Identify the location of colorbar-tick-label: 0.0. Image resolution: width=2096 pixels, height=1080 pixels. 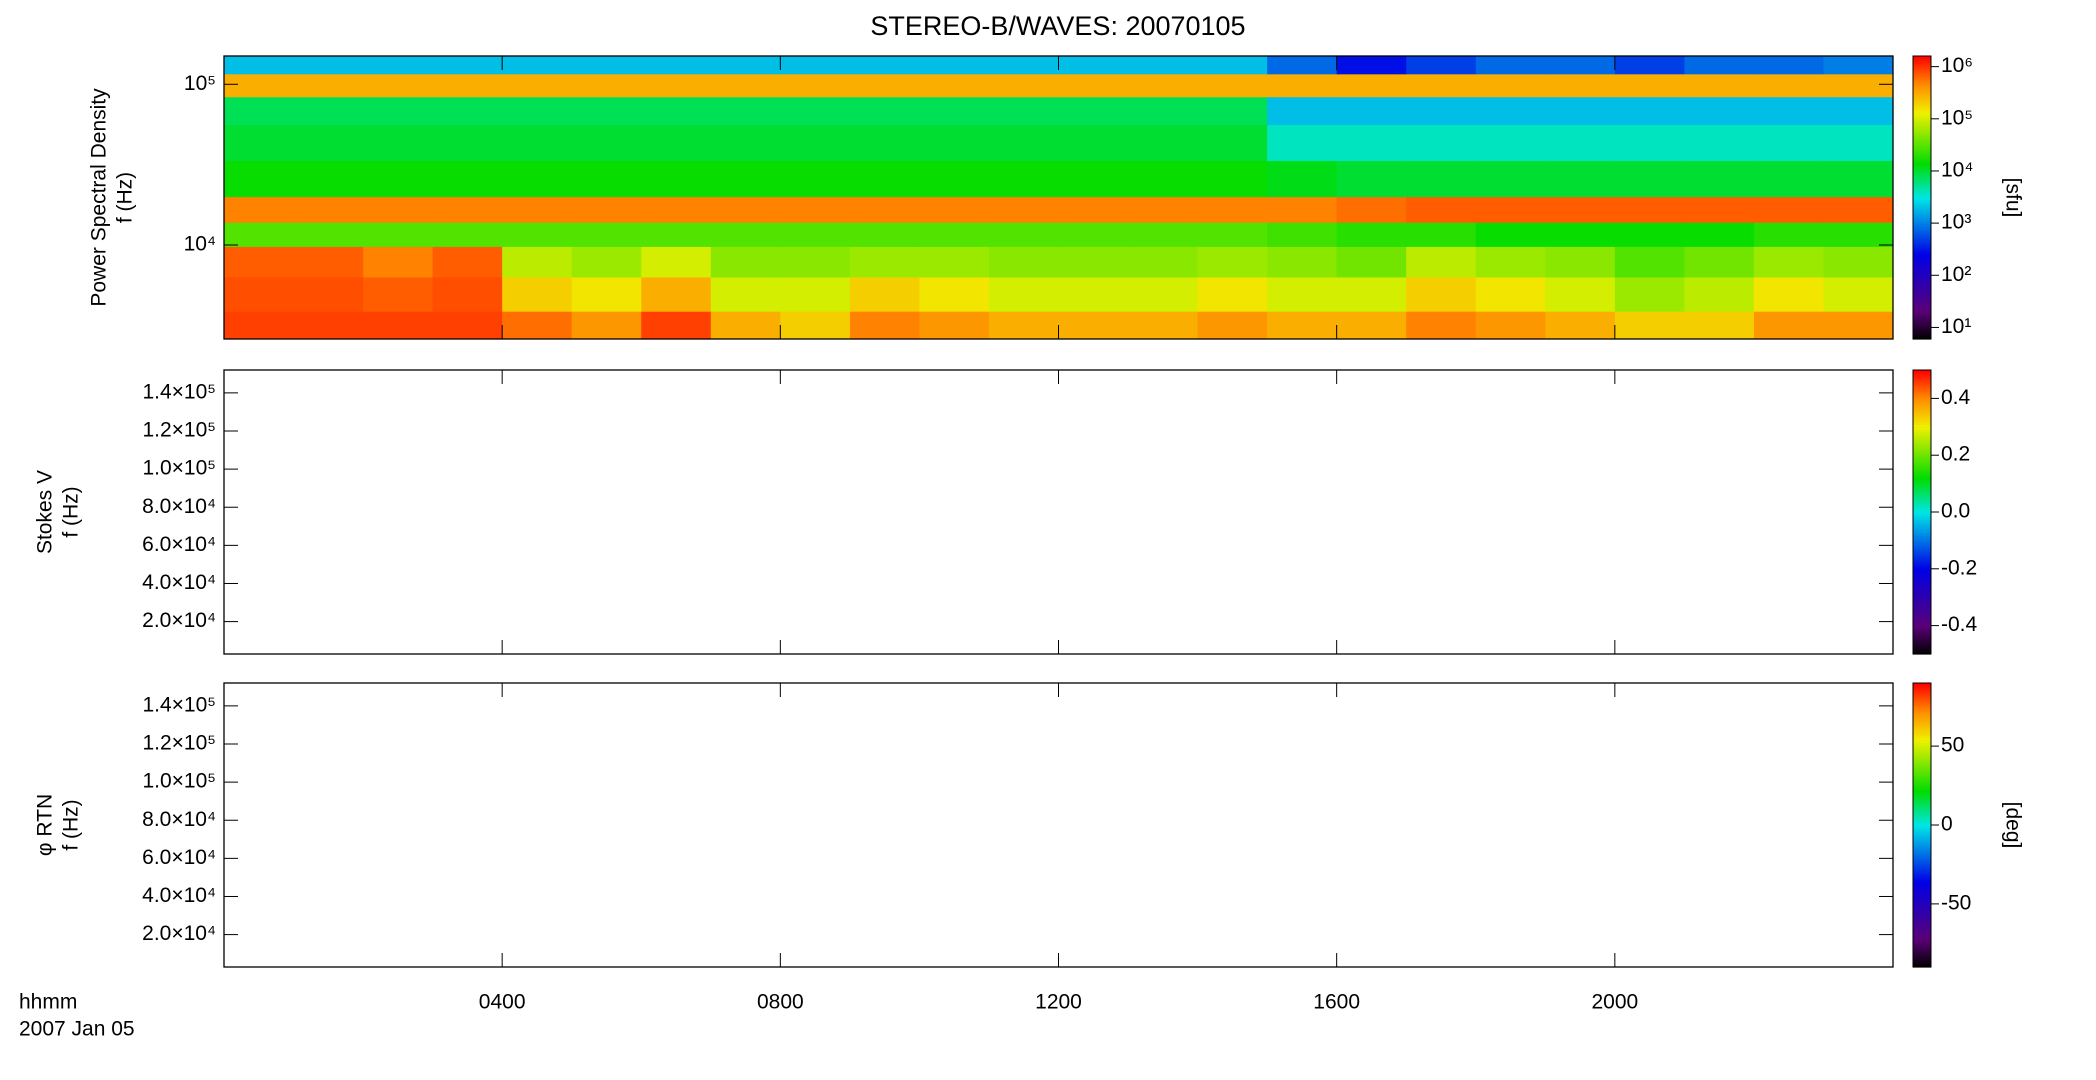
(1955, 511).